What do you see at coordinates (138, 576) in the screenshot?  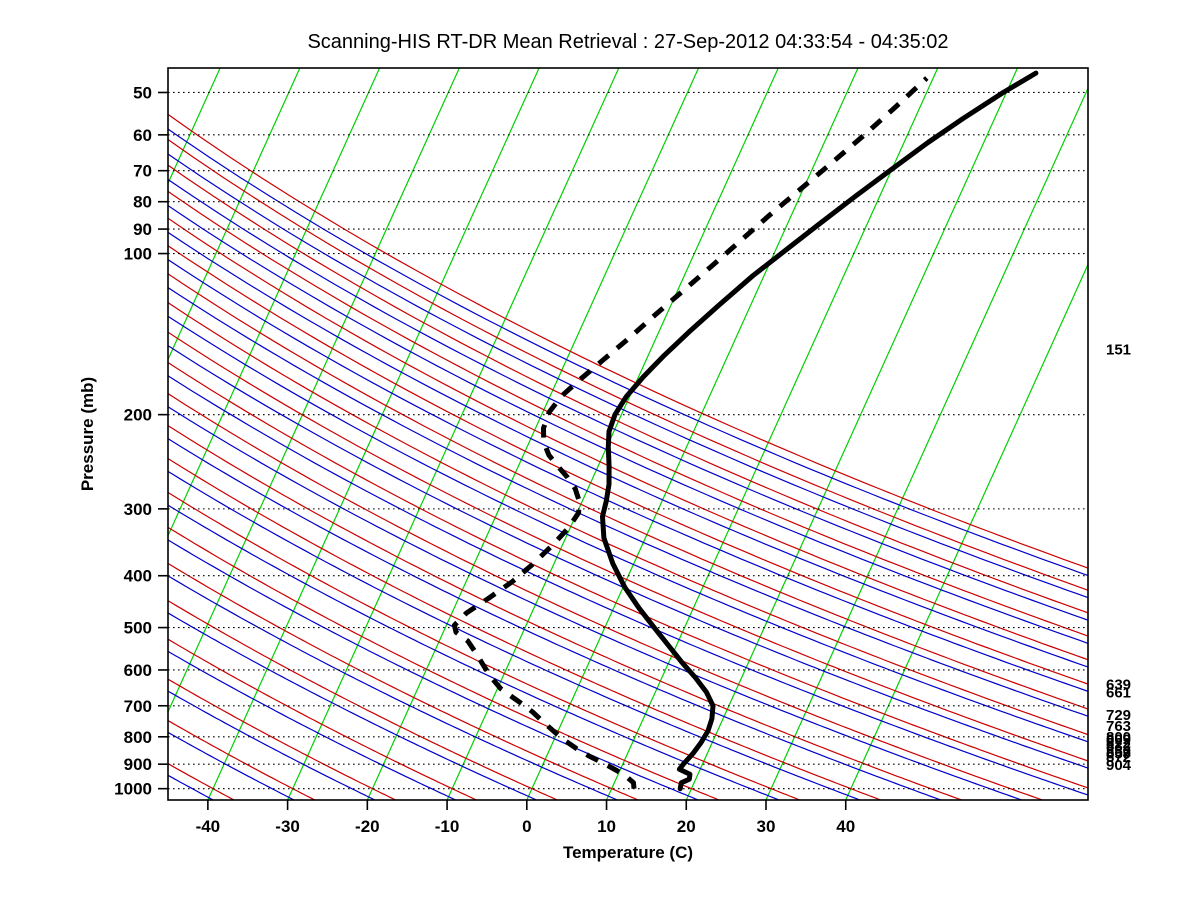 I see `pressure-tick-label: 400` at bounding box center [138, 576].